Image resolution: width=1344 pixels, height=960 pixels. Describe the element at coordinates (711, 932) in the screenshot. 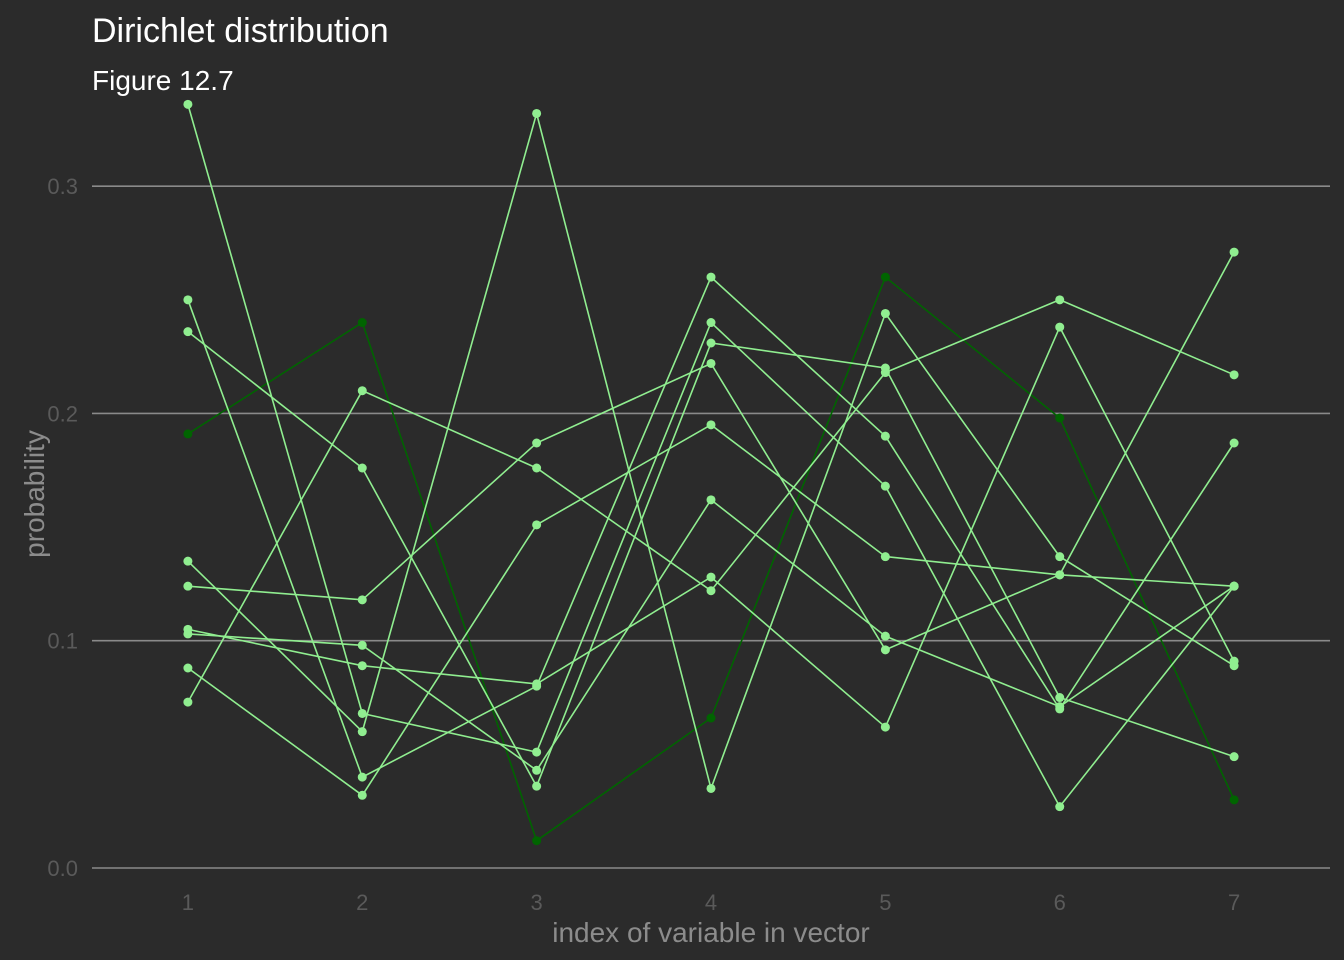

I see `x-axis-label: index of variable in vector` at that location.